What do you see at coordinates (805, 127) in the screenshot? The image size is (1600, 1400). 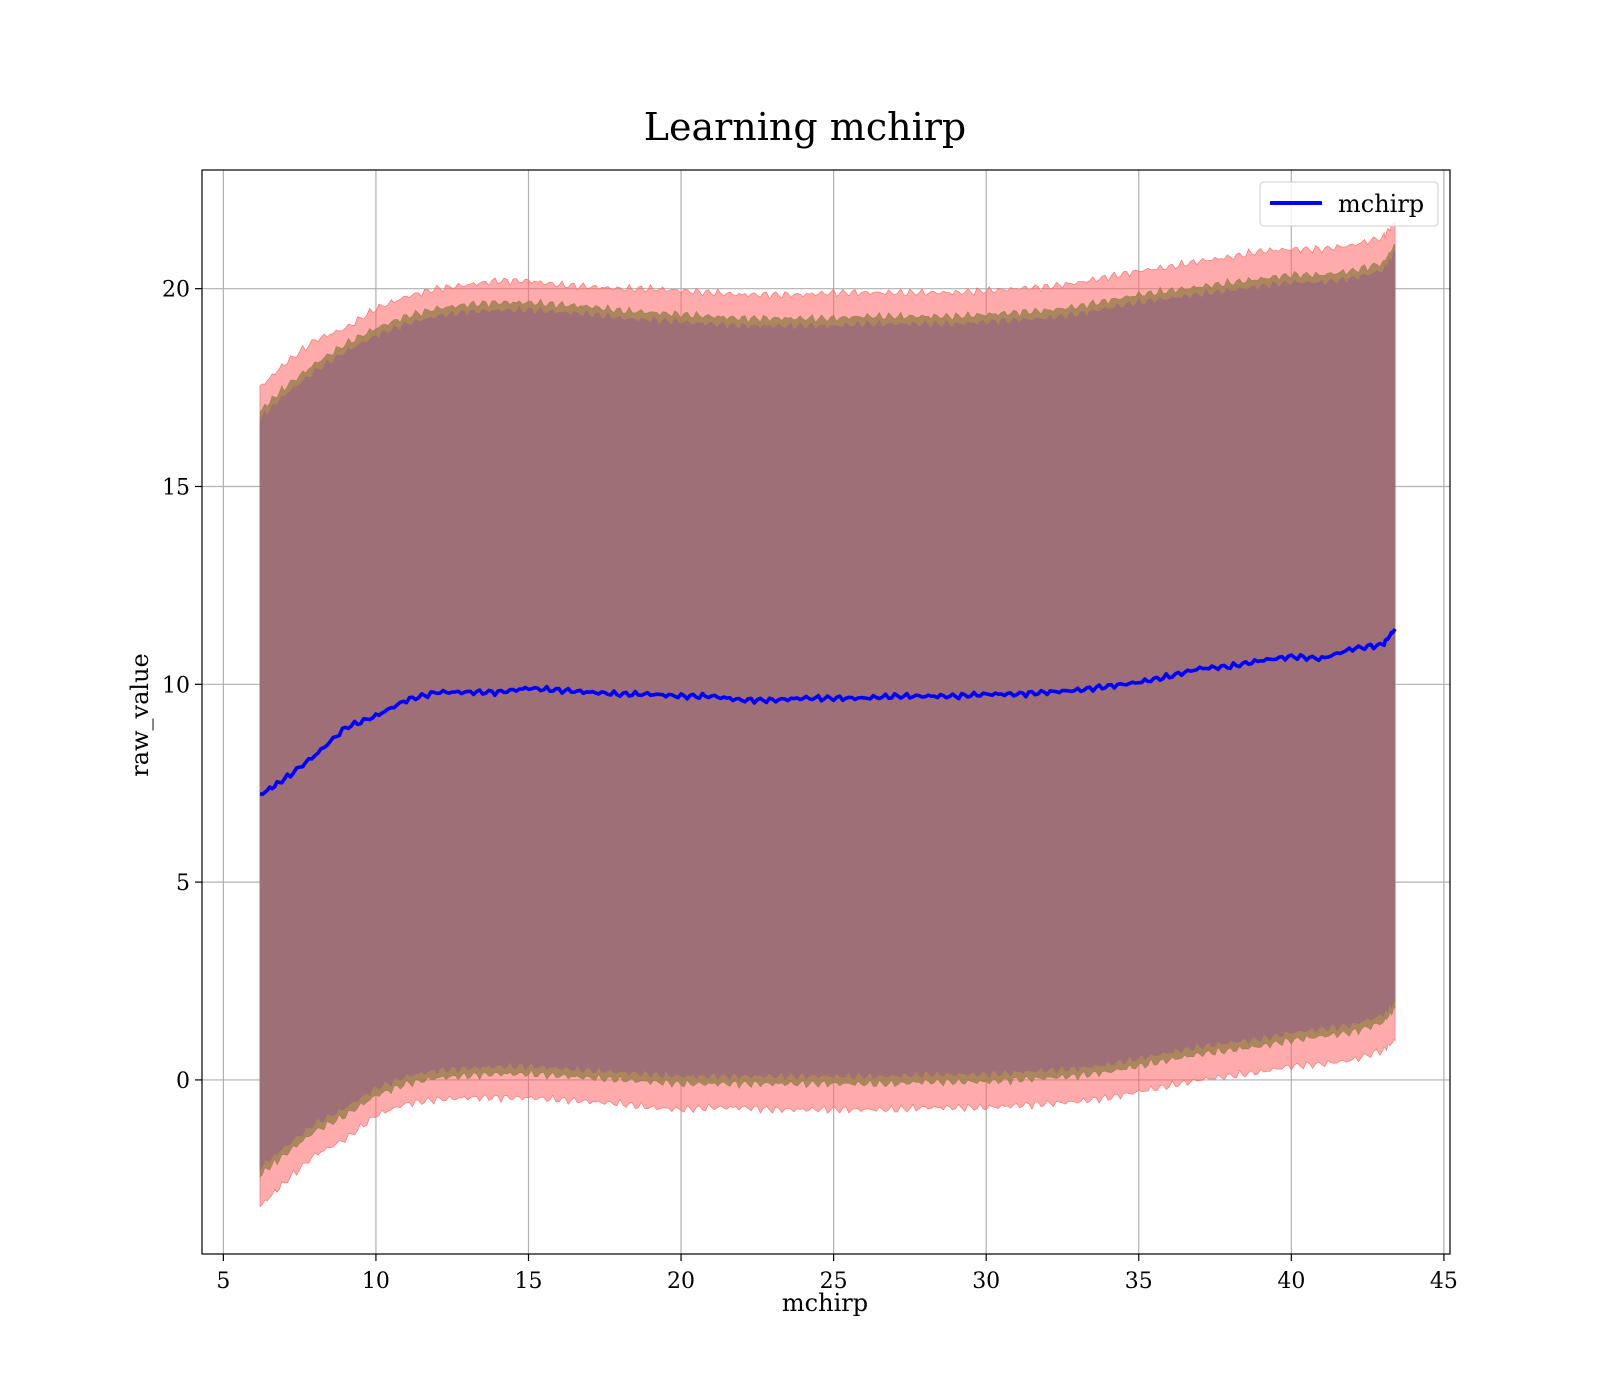 I see `chart-title: Learning mchirp` at bounding box center [805, 127].